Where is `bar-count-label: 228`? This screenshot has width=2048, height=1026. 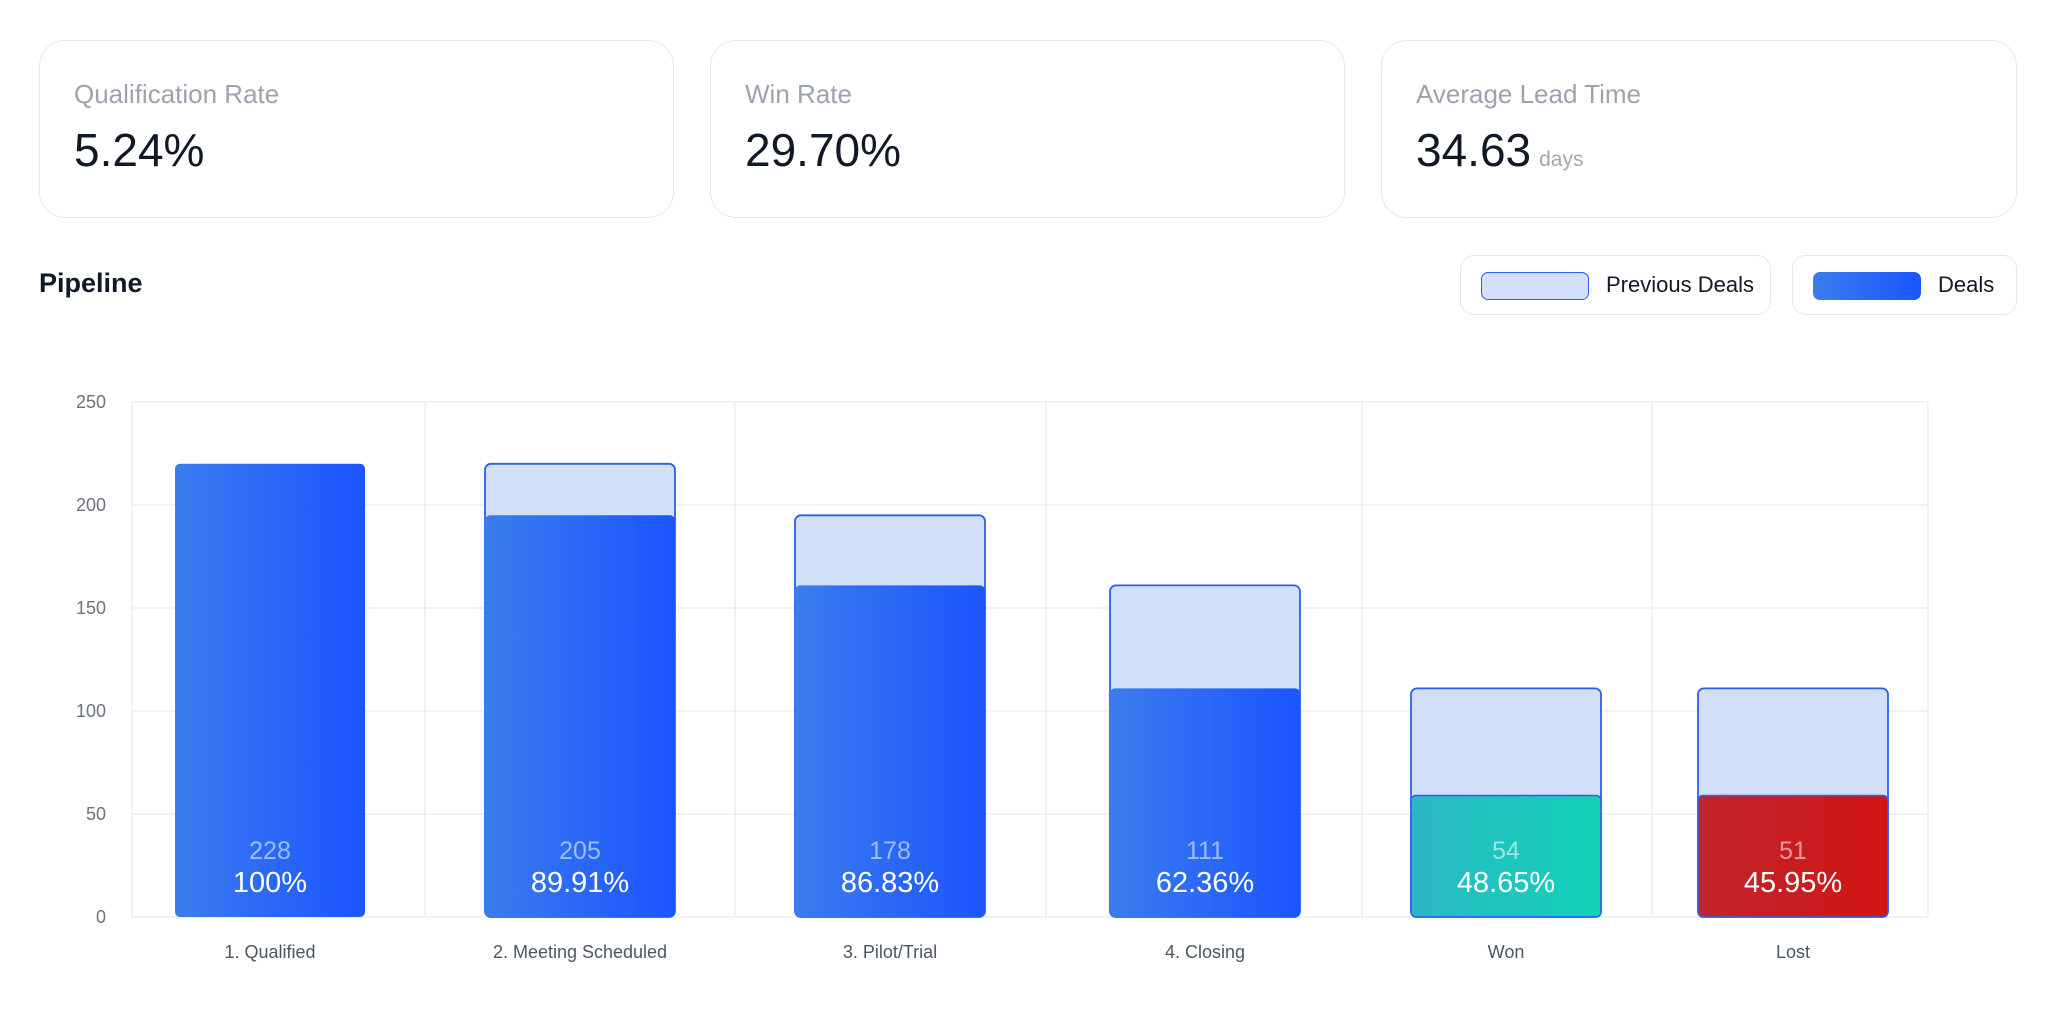
bar-count-label: 228 is located at coordinates (270, 851).